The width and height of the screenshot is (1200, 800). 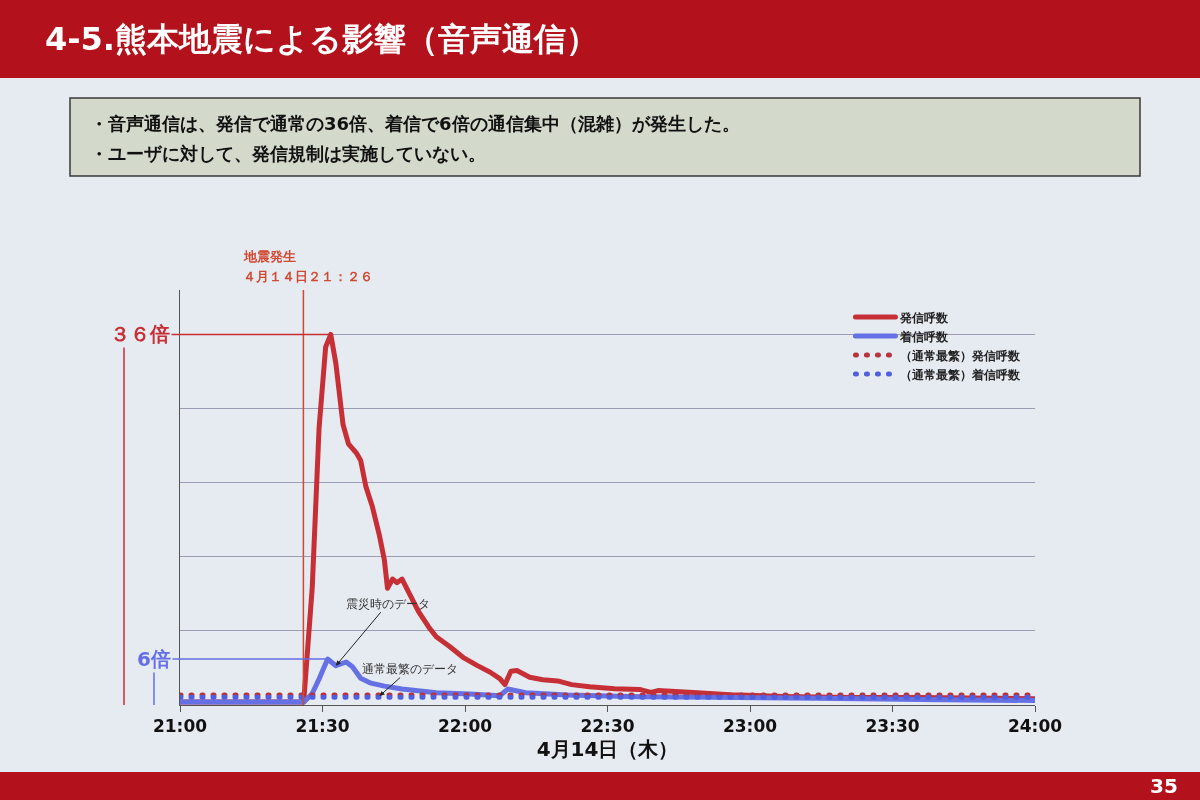 What do you see at coordinates (924, 317) in the screenshot?
I see `legend-label: 発信呼数` at bounding box center [924, 317].